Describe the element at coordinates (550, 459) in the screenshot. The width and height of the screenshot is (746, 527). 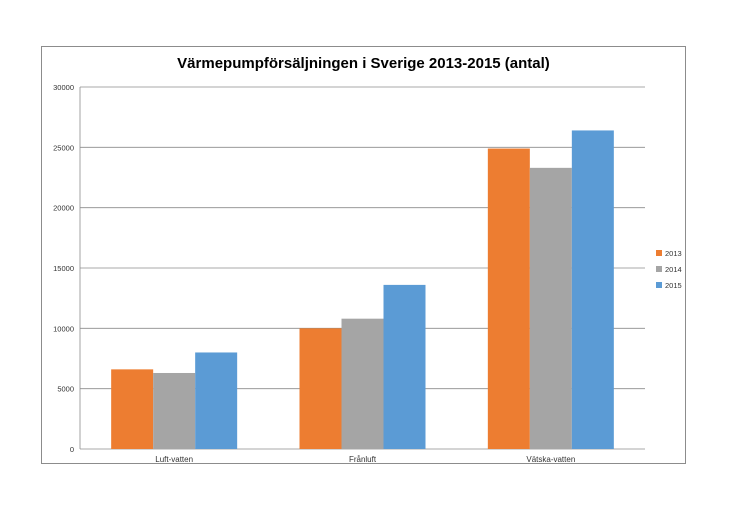
I see `x-category-label: Vätska-vatten` at that location.